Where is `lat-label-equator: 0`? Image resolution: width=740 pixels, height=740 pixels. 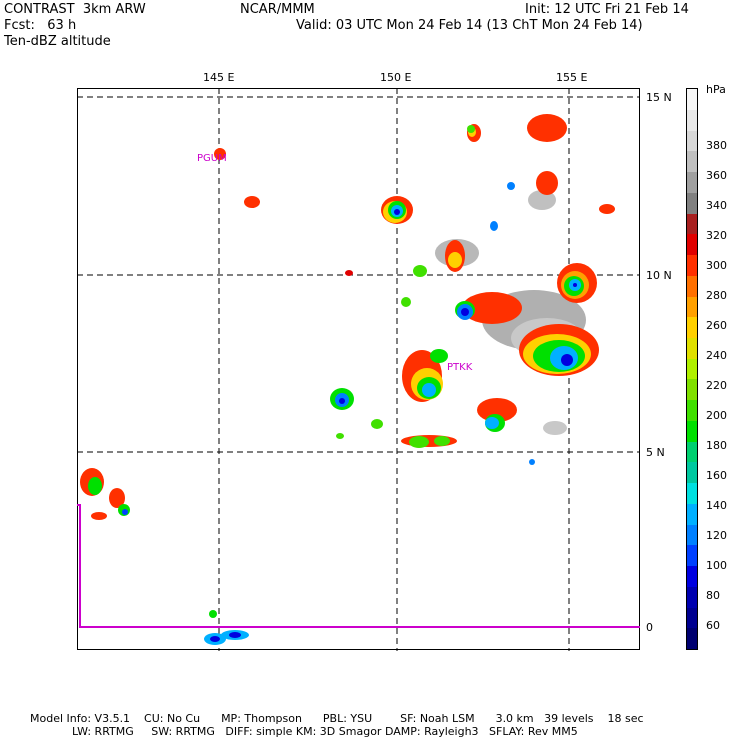
lat-label-equator: 0 is located at coordinates (649, 627).